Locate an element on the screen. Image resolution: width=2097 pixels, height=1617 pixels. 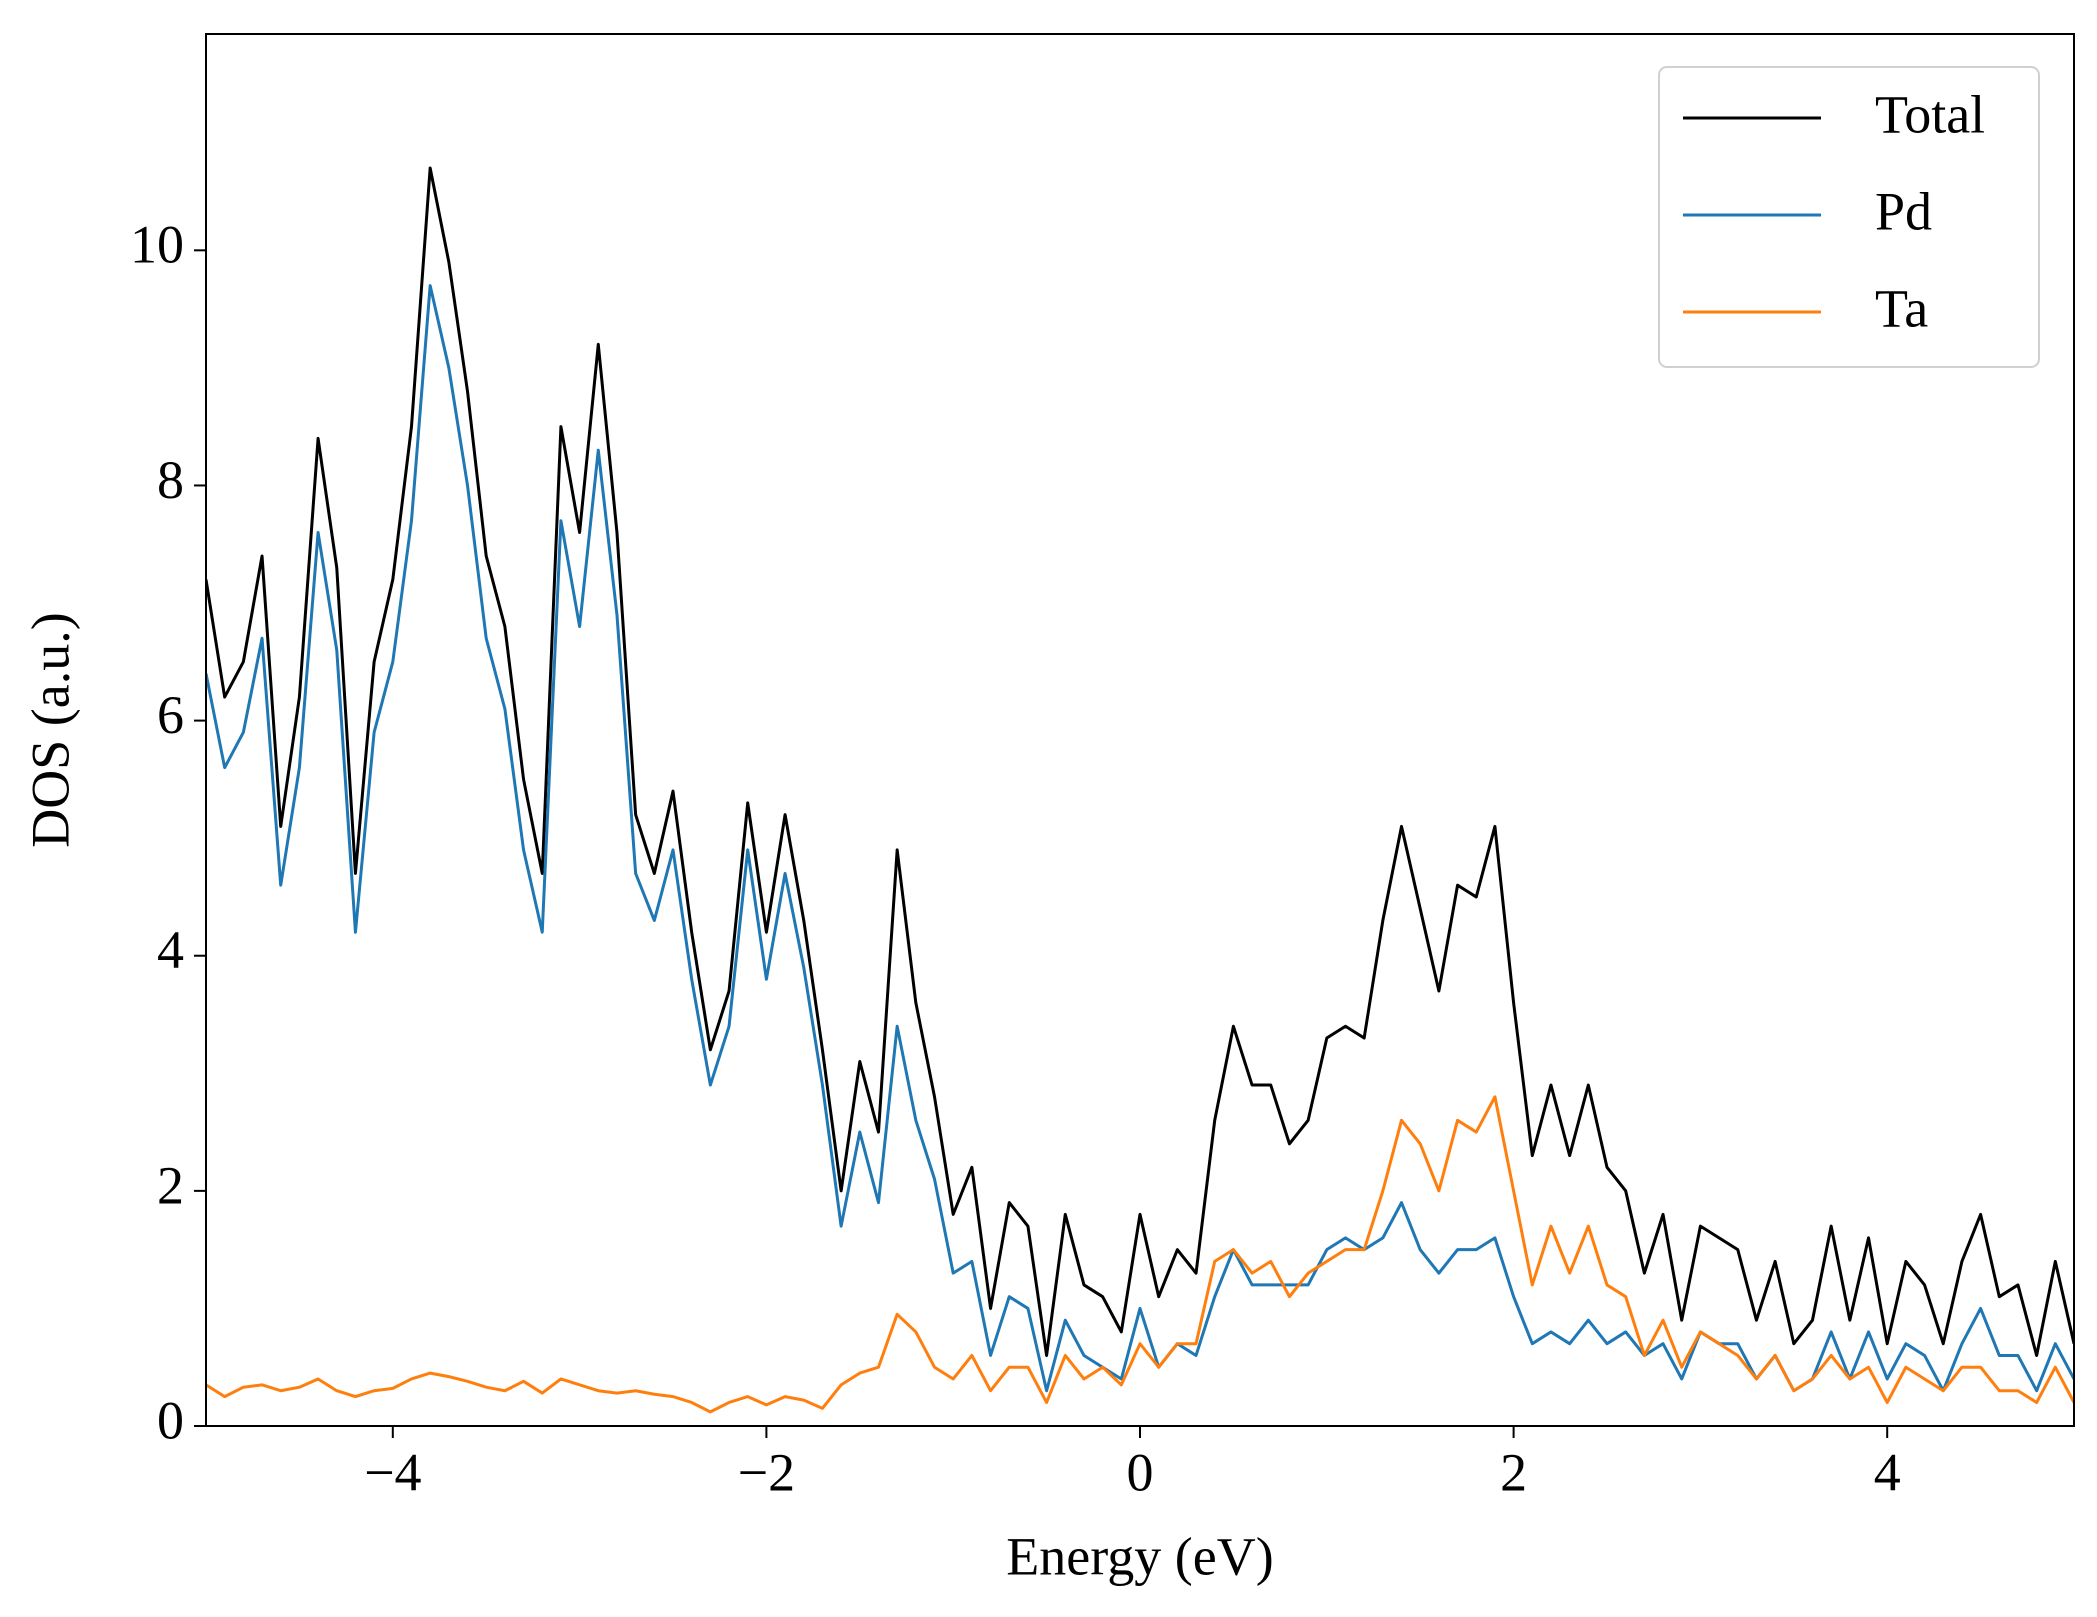
x-tick-label: 0 is located at coordinates (1140, 1472).